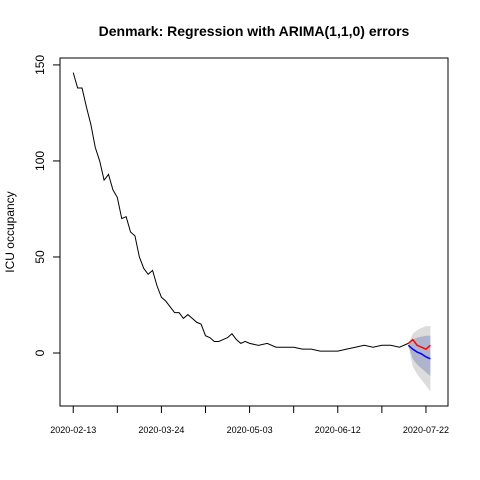 This screenshot has width=480, height=480. What do you see at coordinates (250, 430) in the screenshot?
I see `x-tick-label: 2020-05-03` at bounding box center [250, 430].